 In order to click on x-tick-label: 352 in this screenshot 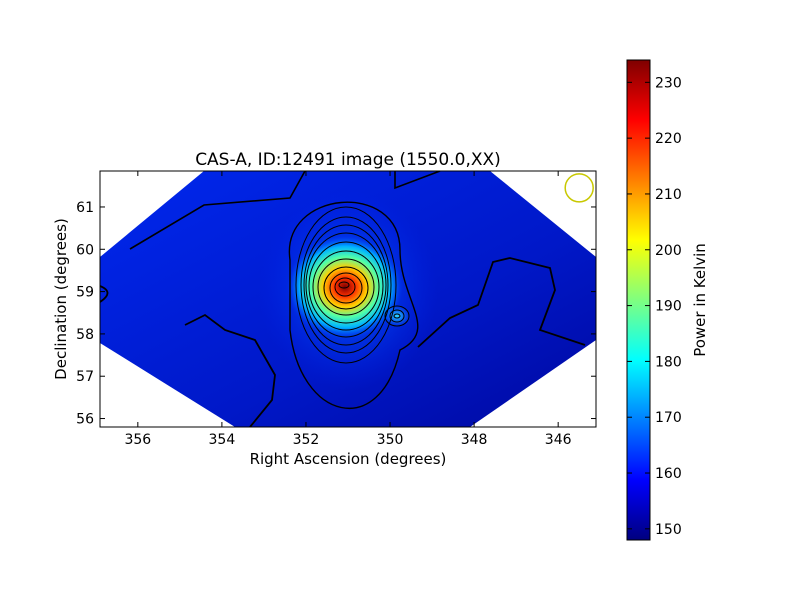, I will do `click(306, 440)`.